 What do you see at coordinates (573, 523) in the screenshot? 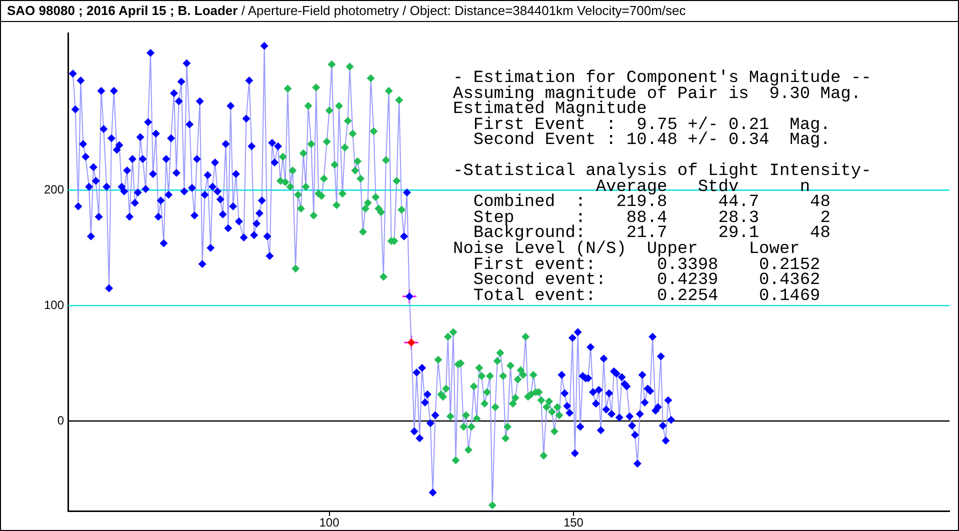
I see `x-tick-label: 150` at bounding box center [573, 523].